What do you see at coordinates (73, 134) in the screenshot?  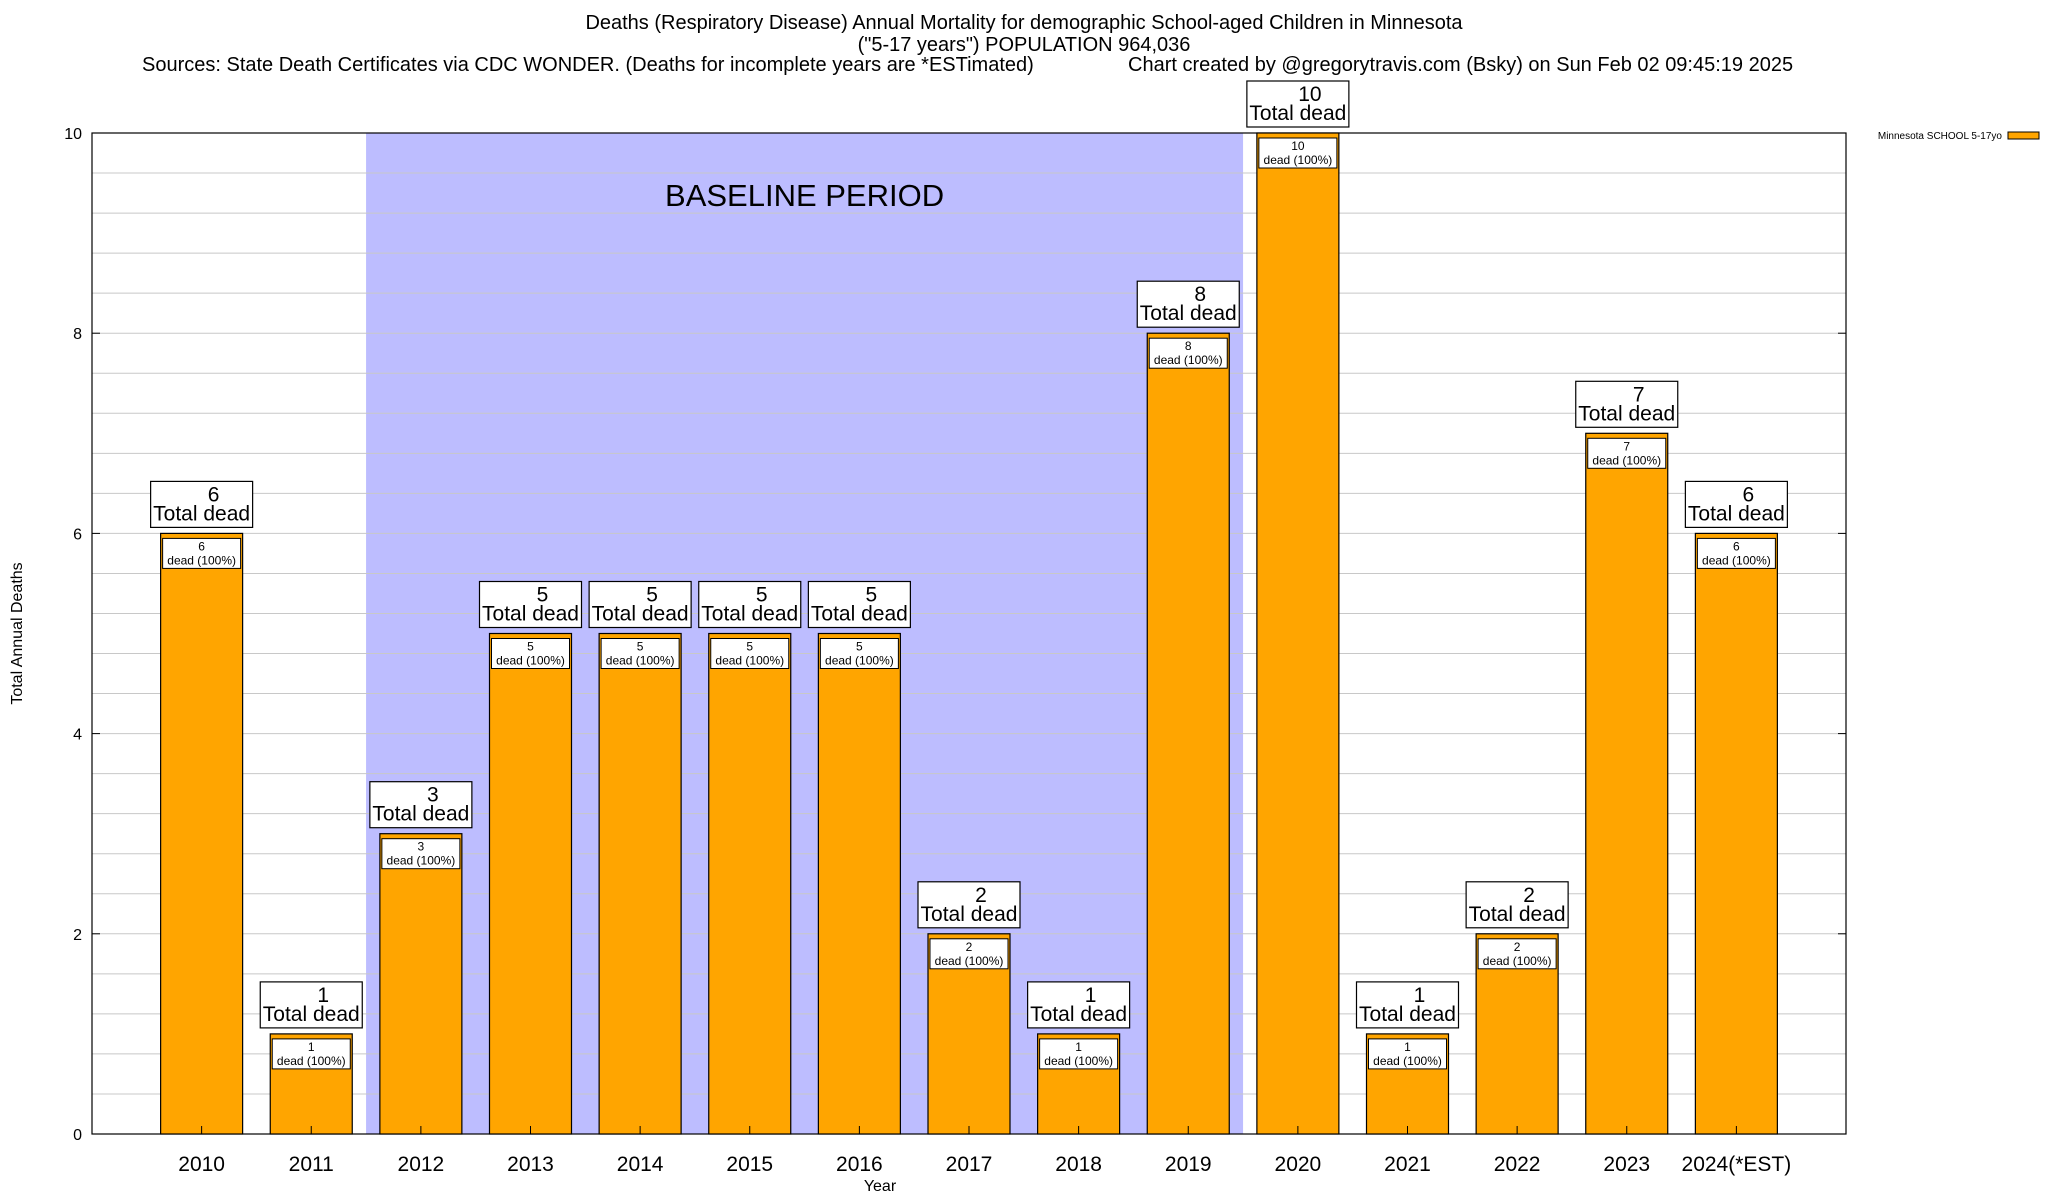 I see `y-tick-label: 10` at bounding box center [73, 134].